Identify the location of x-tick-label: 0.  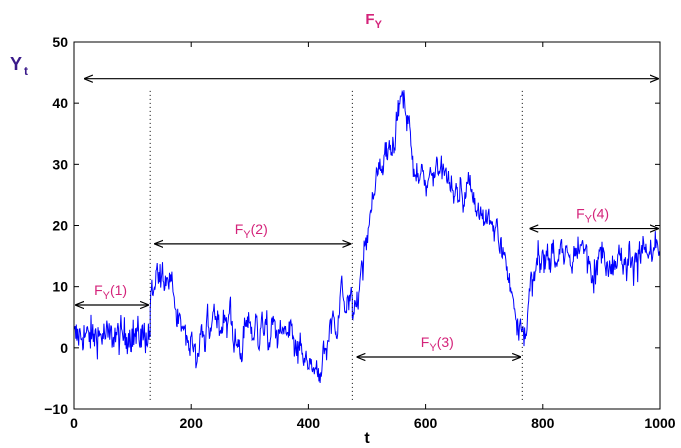
(74, 423).